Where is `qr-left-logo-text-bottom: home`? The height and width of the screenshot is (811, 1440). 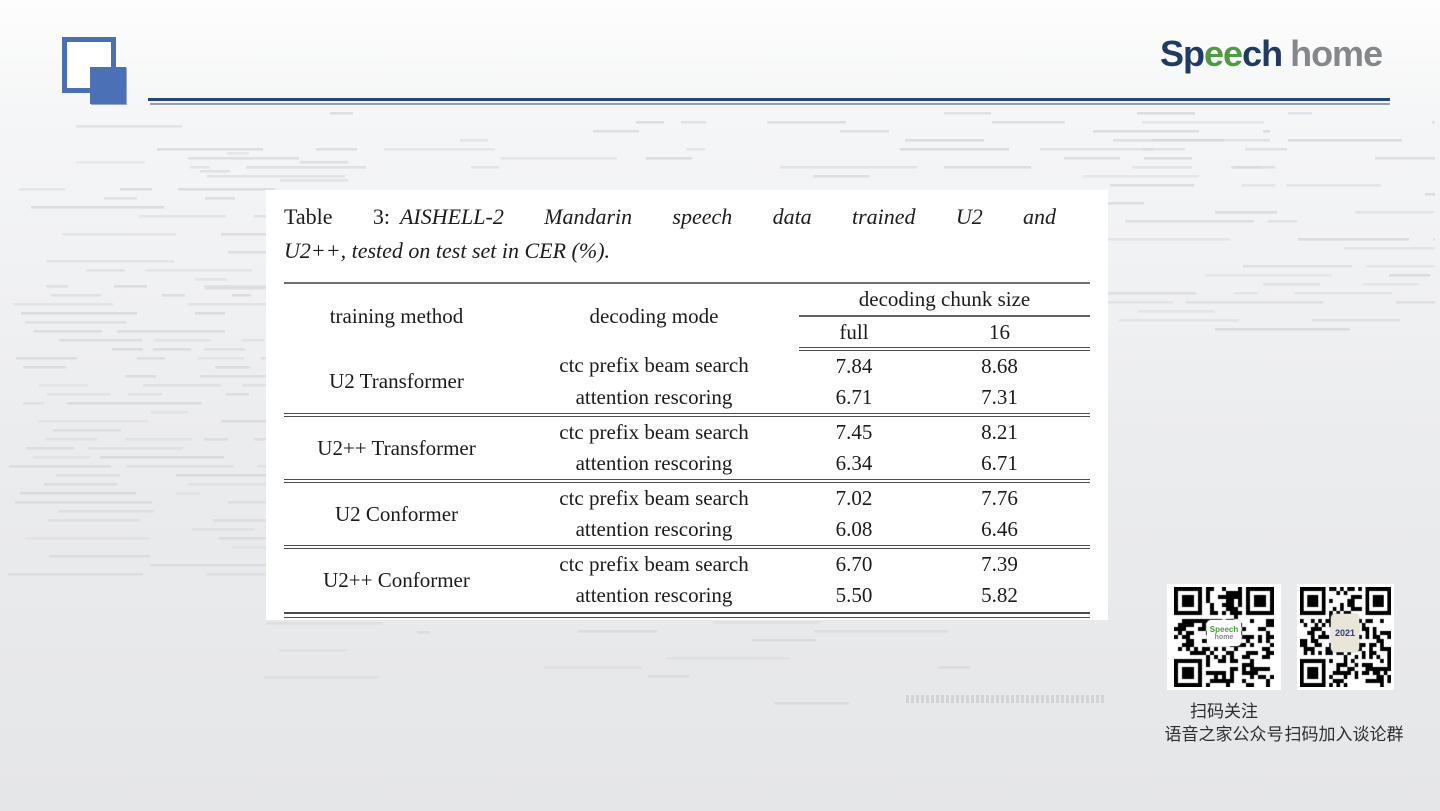
qr-left-logo-text-bottom: home is located at coordinates (1224, 637).